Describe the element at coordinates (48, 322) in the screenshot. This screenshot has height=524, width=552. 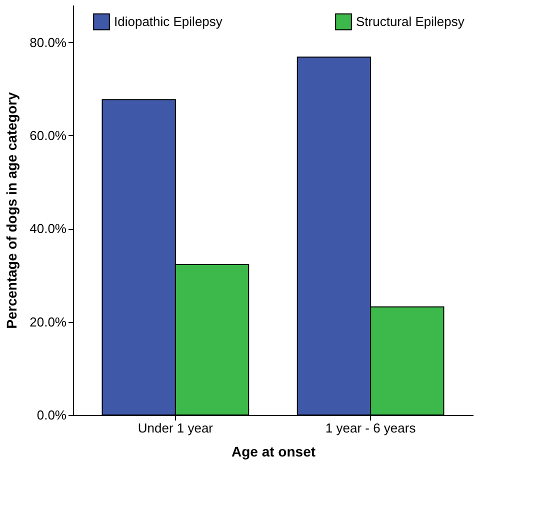
I see `y-tick-label: 20.0%` at that location.